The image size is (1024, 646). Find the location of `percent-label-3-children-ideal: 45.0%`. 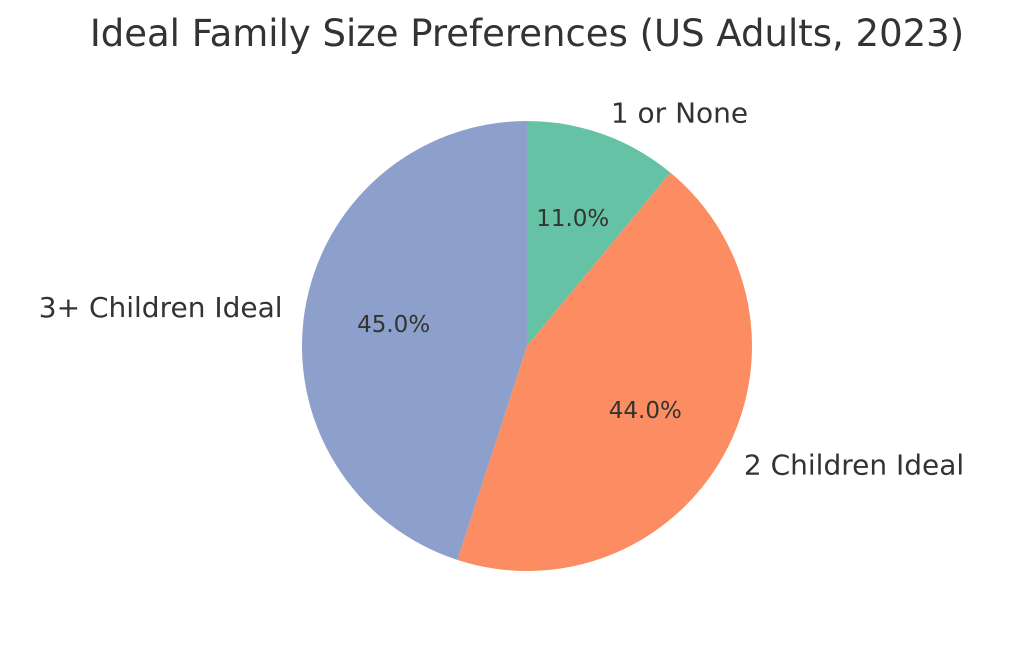

percent-label-3-children-ideal: 45.0% is located at coordinates (393, 325).